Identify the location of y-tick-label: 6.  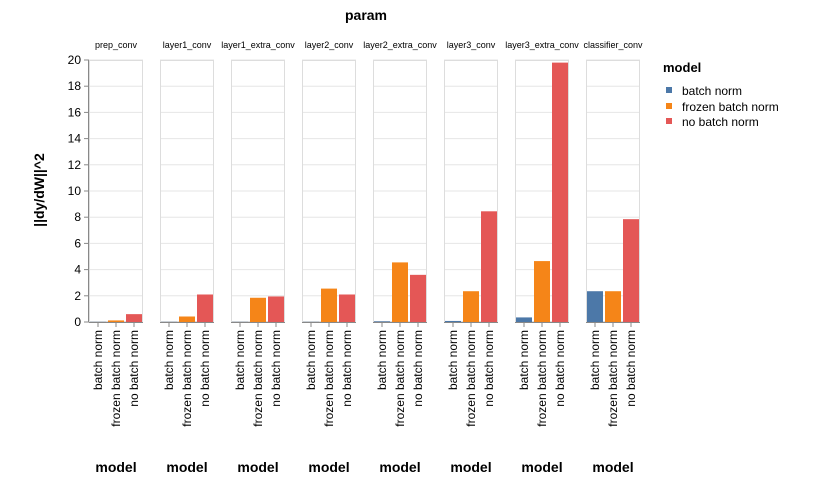
(77, 243).